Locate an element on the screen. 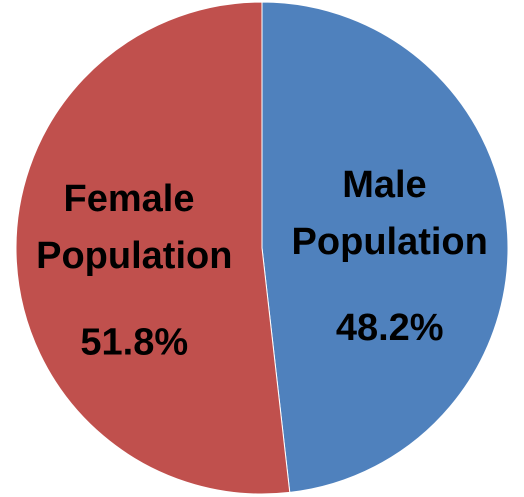 The image size is (524, 497). slice-value-label: 48.2% is located at coordinates (390, 328).